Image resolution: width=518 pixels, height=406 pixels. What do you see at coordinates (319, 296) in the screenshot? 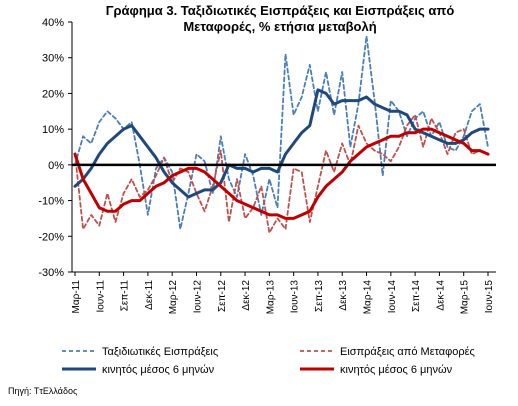
I see `x-tick-label: Σεπ-13` at bounding box center [319, 296].